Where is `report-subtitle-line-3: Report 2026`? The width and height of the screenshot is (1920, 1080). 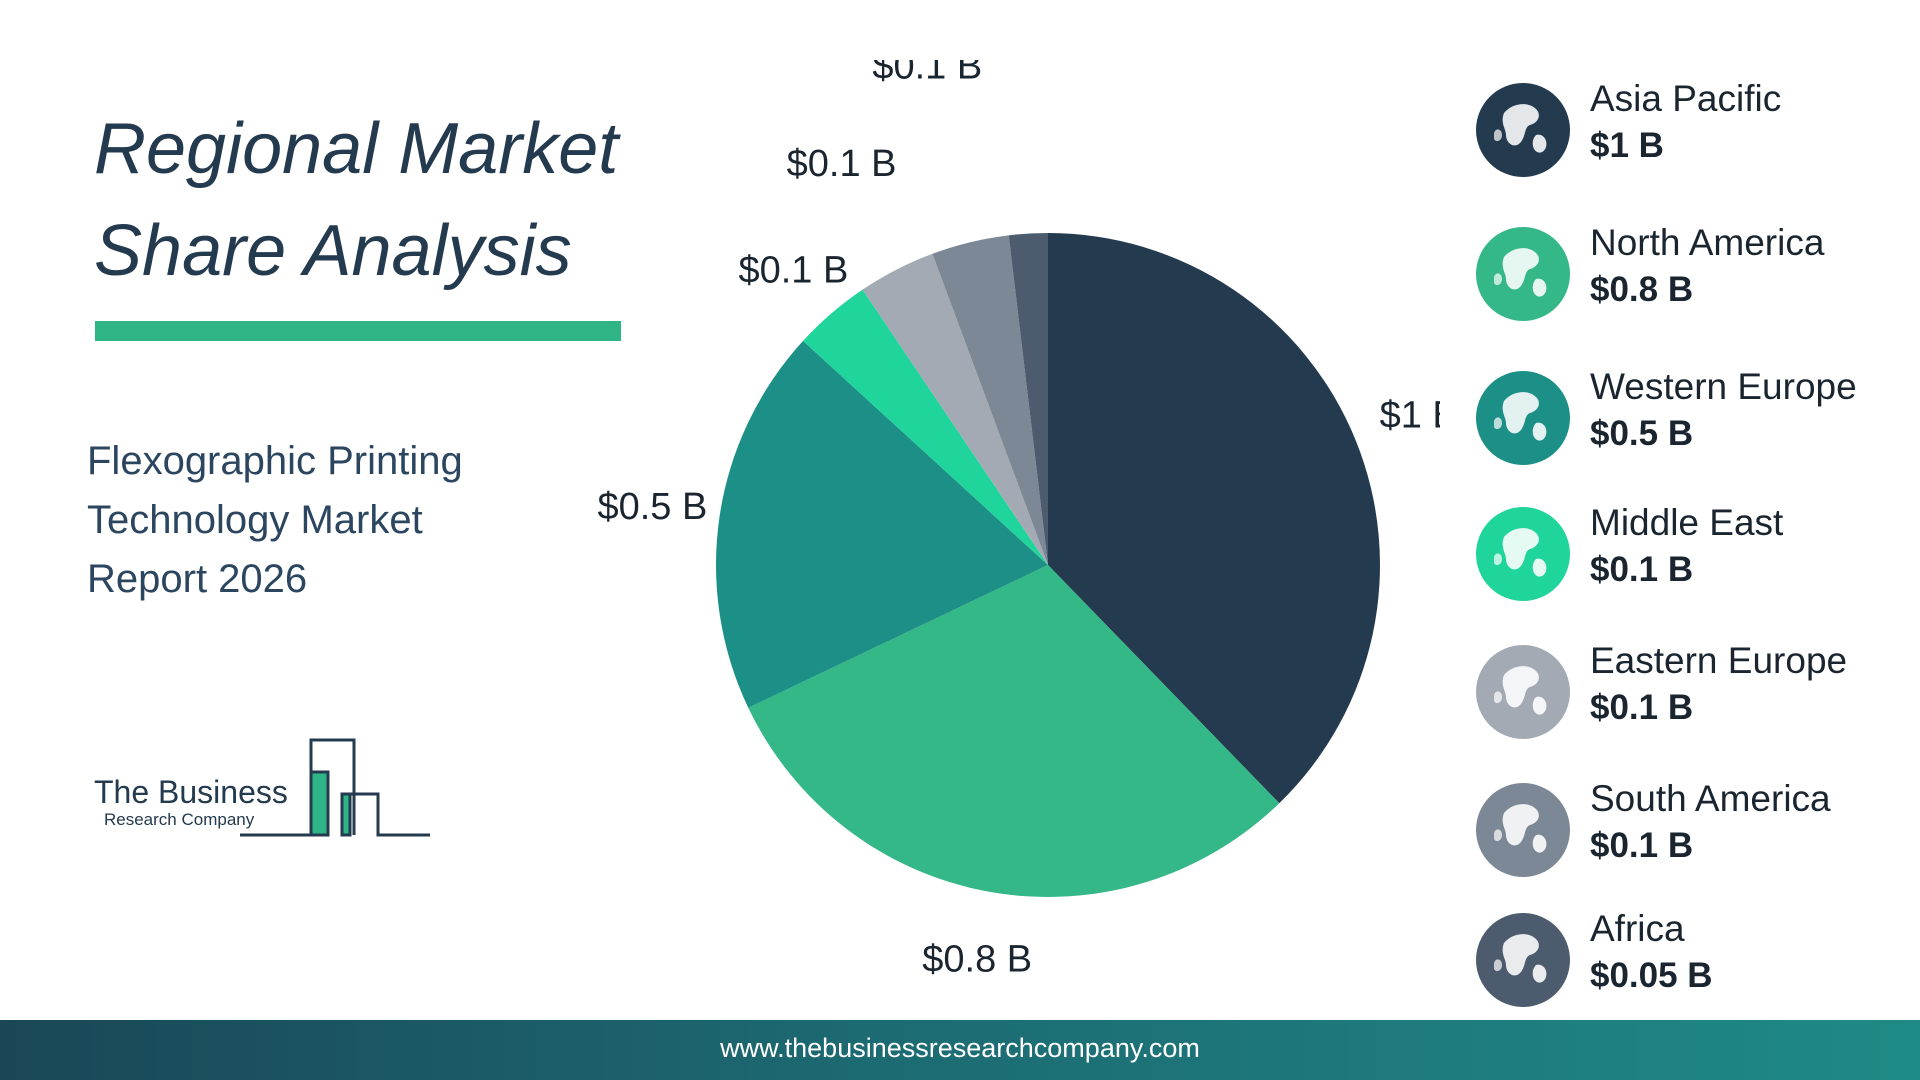
report-subtitle-line-3: Report 2026 is located at coordinates (197, 579).